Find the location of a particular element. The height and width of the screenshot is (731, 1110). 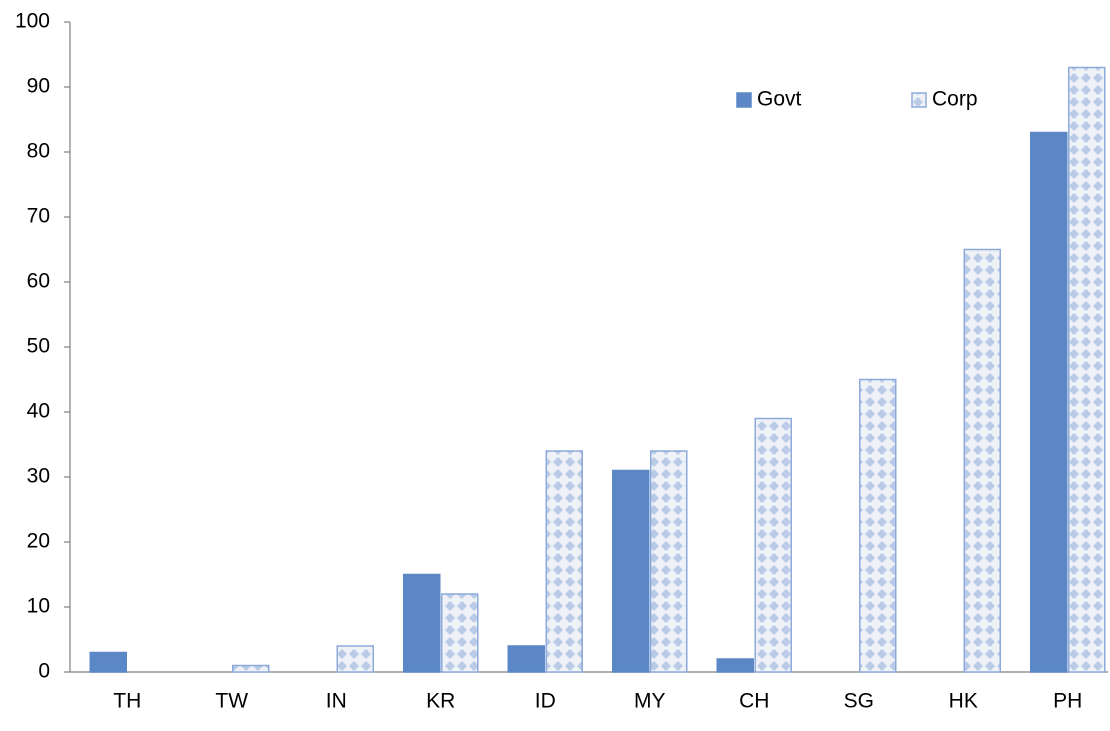

x-tick-label: MY is located at coordinates (650, 701).